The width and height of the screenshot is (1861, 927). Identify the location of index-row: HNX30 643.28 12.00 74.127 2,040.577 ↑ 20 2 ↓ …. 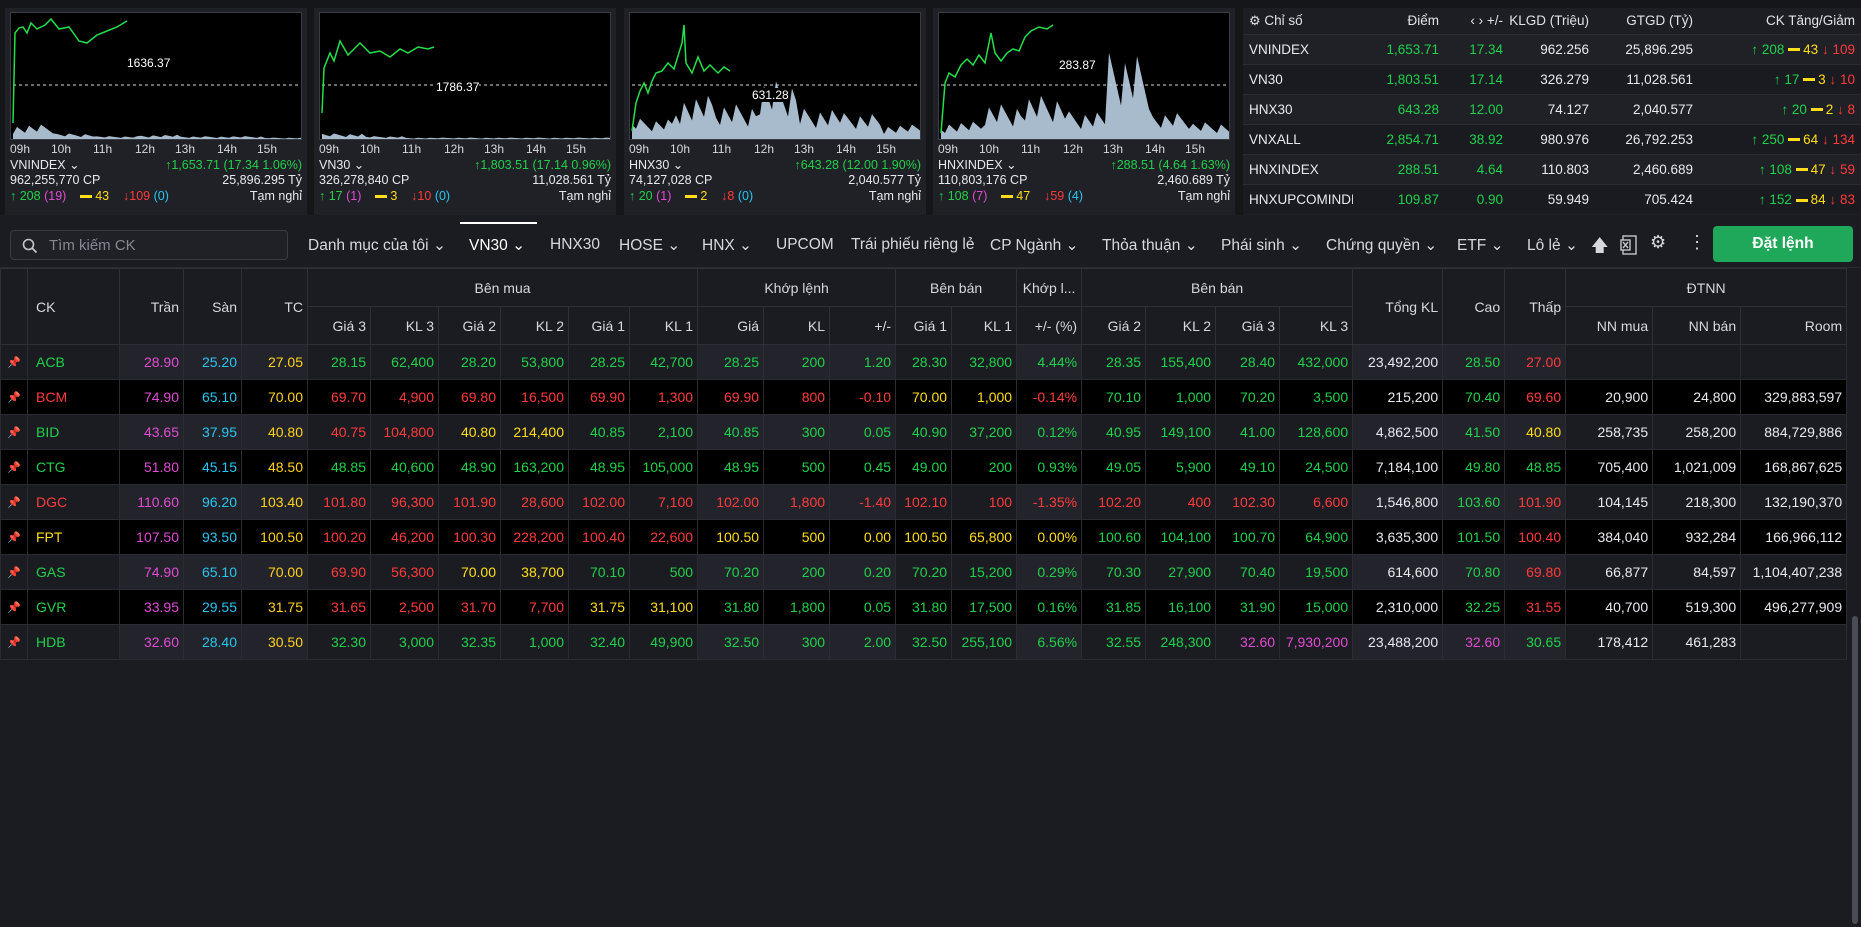
(1552, 108).